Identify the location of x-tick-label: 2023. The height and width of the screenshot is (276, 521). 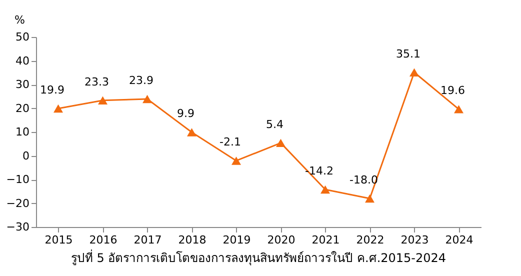
(414, 240).